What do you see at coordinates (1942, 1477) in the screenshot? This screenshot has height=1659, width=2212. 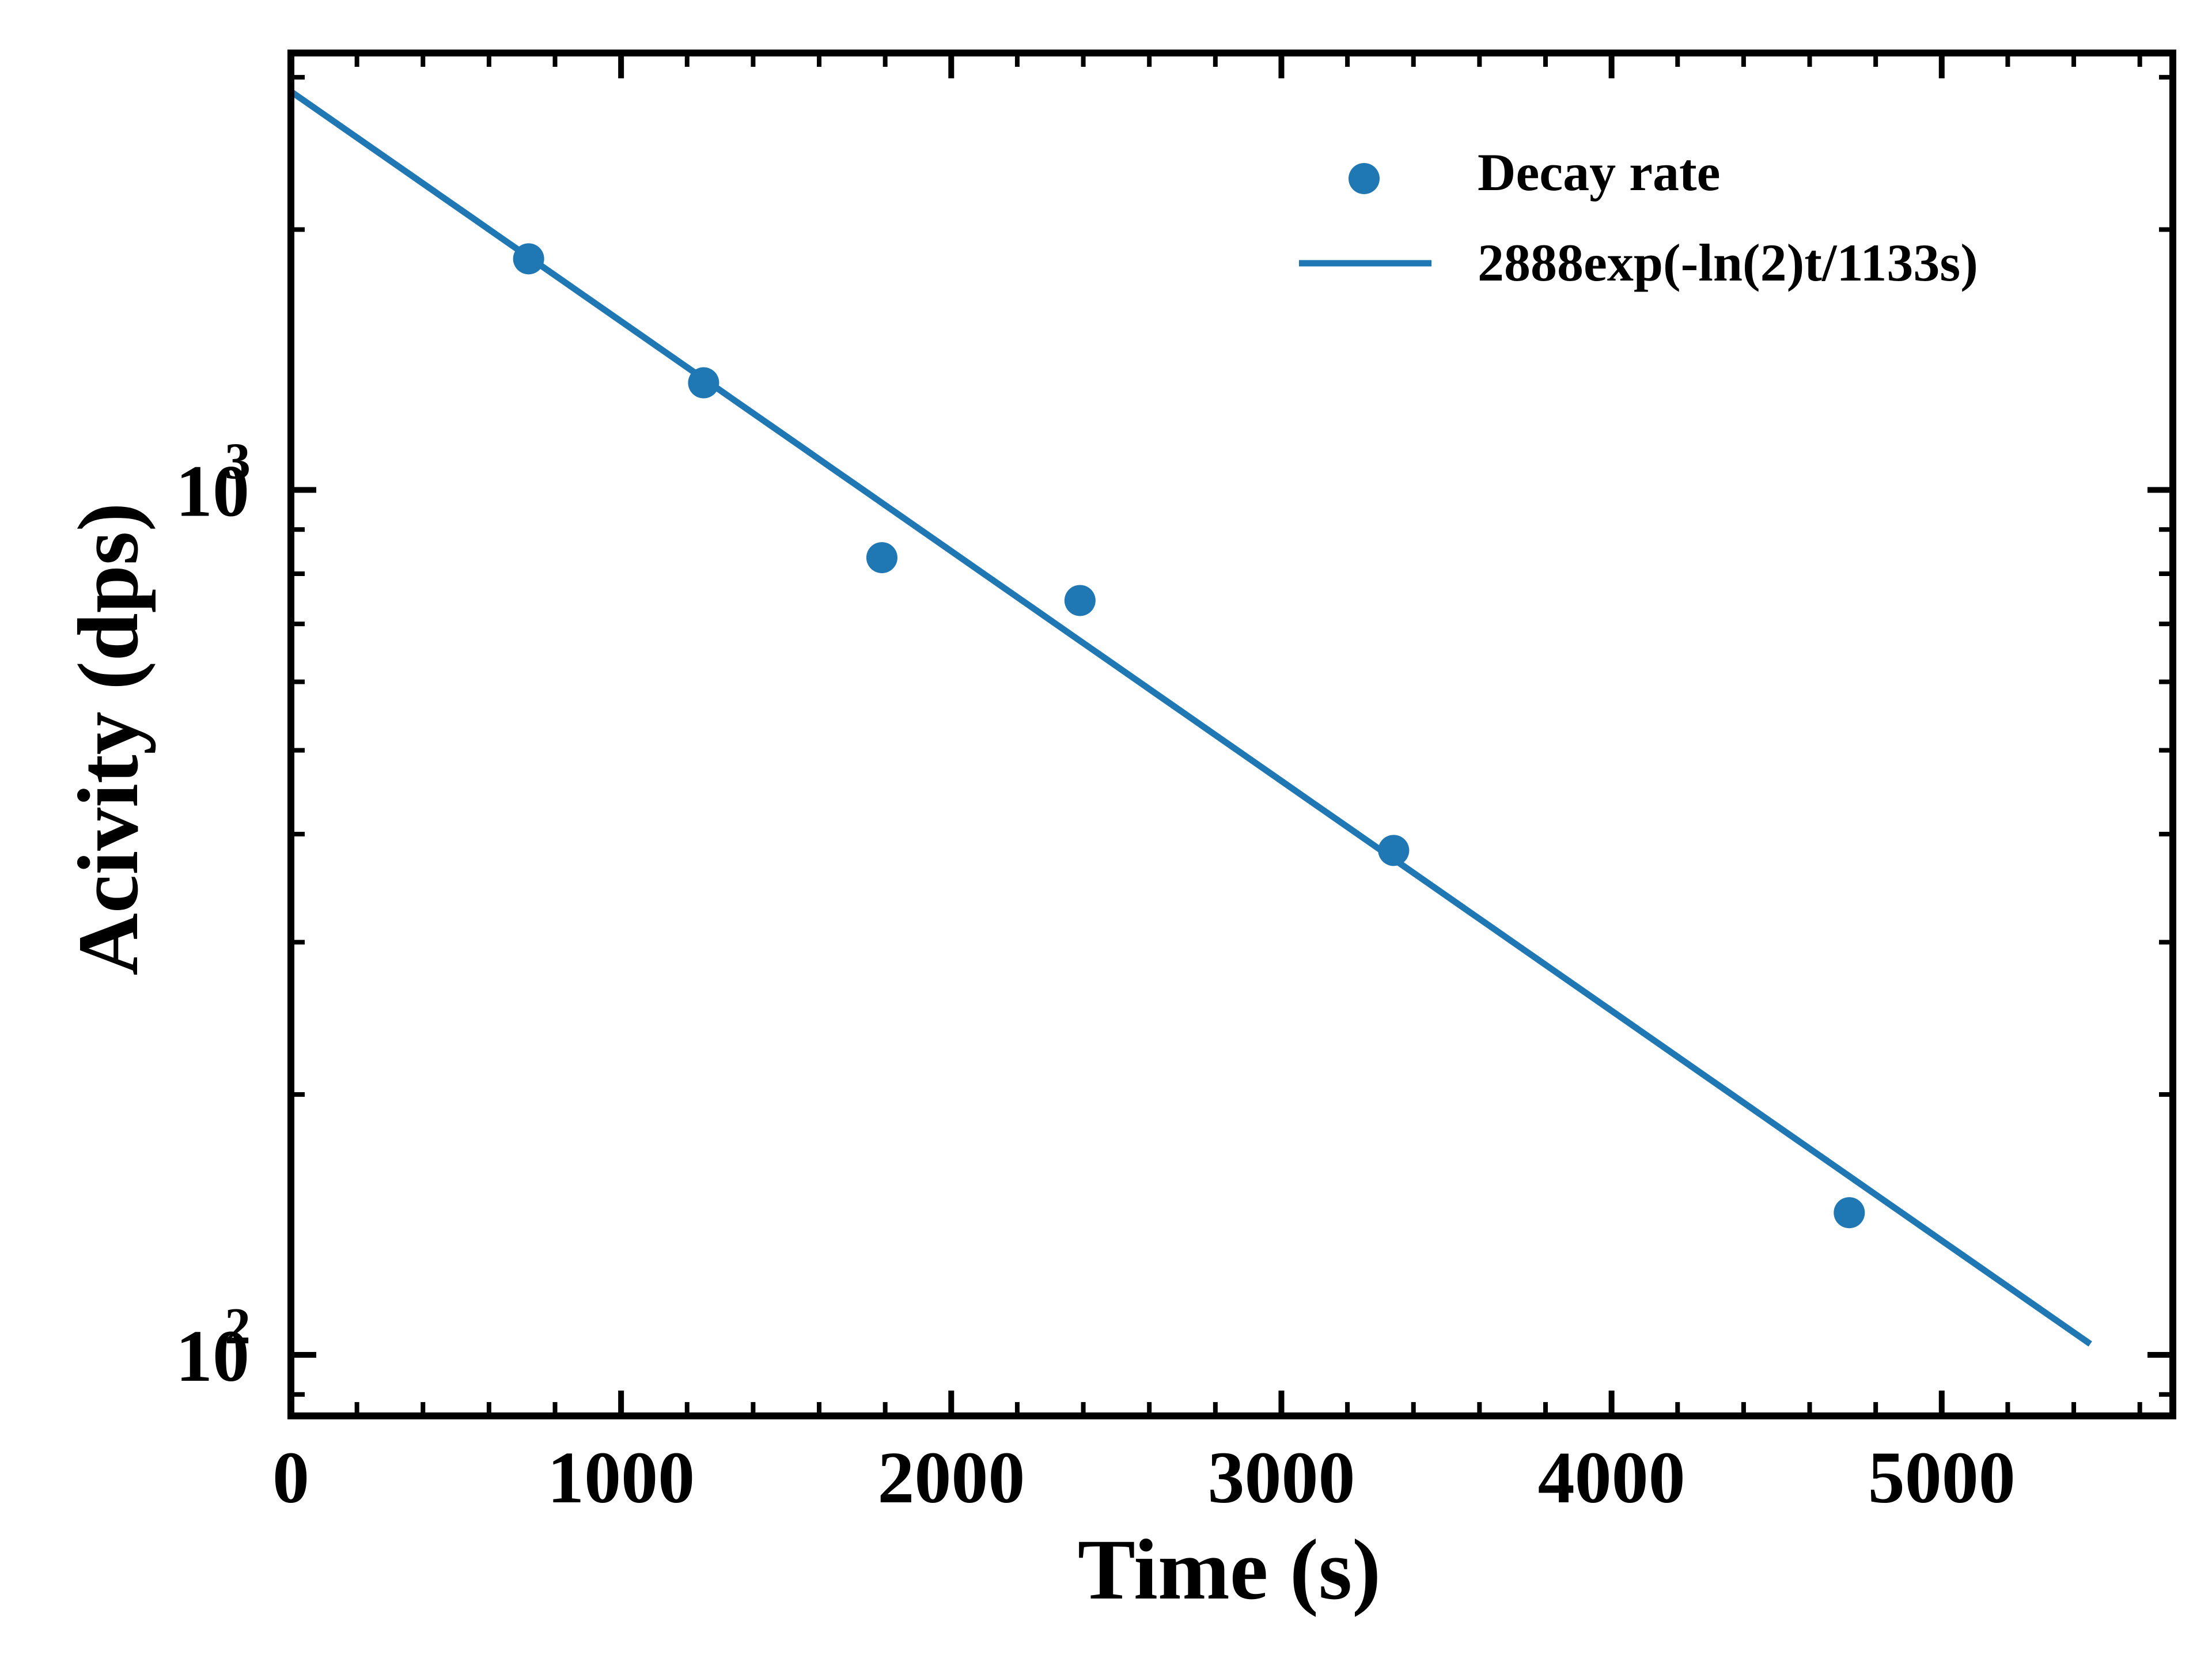 I see `x-tick-label: 5000` at bounding box center [1942, 1477].